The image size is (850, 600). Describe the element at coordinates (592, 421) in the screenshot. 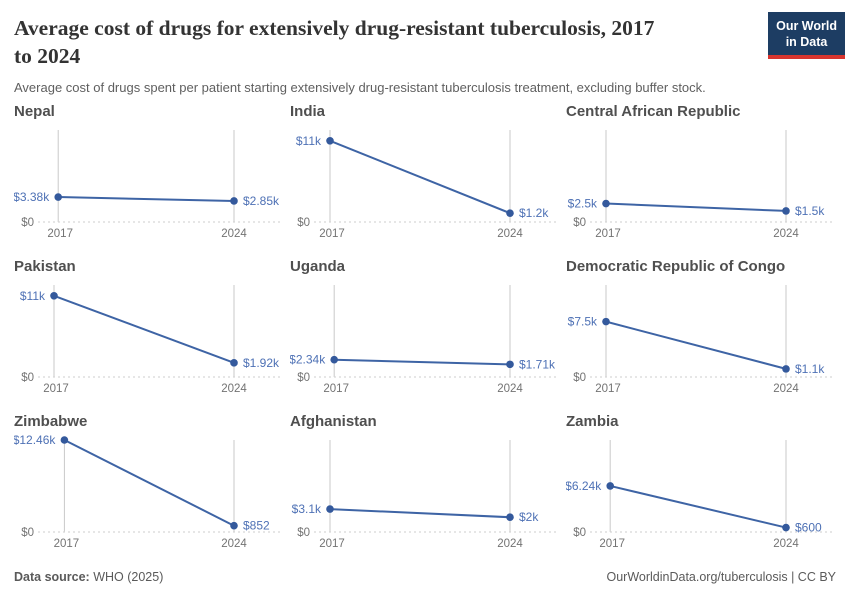

I see `facet-title: Zambia` at that location.